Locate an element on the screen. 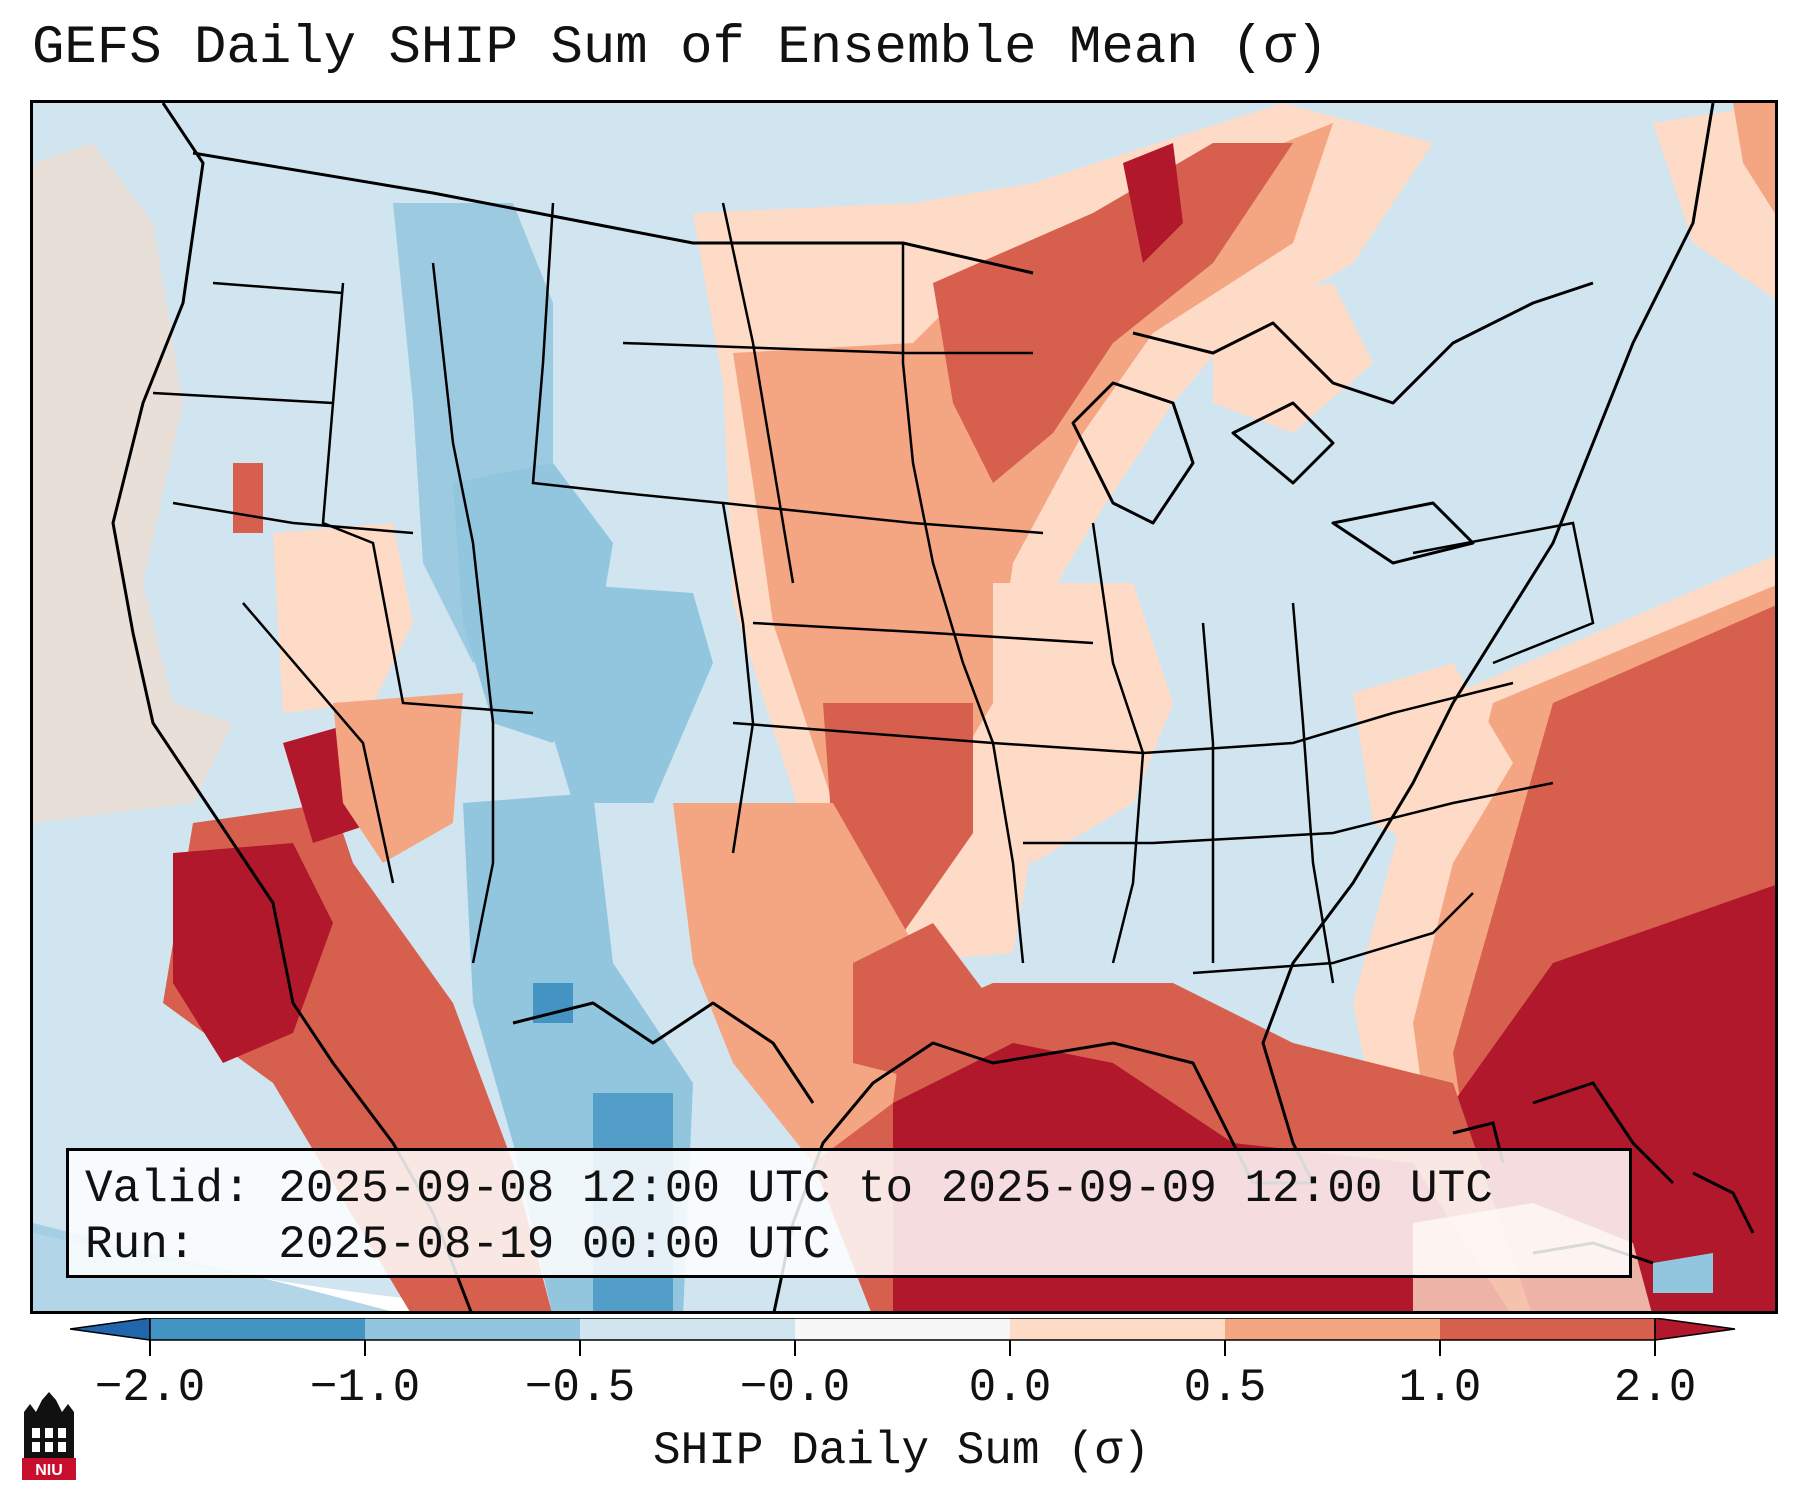  logo-windows is located at coordinates (49, 1440).